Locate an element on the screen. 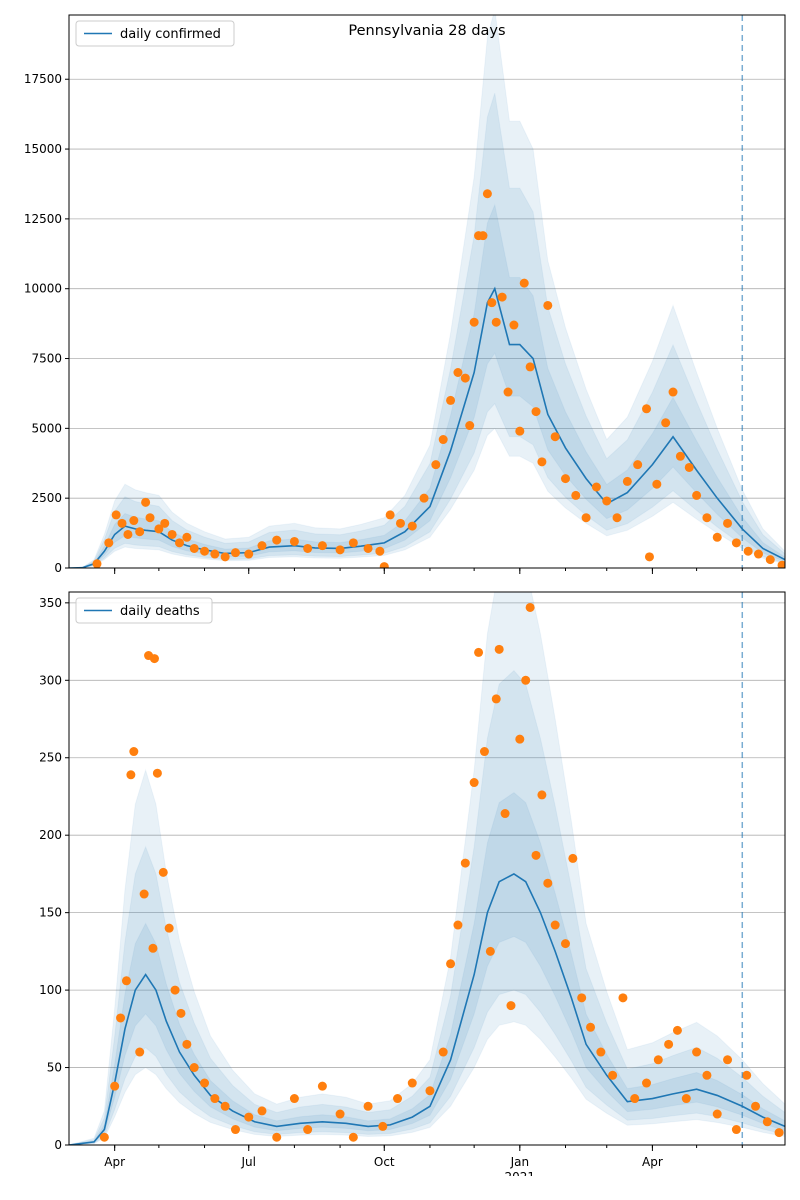 This screenshot has height=1200, width=800. y-tick-label-1-4: 200 is located at coordinates (50, 835).